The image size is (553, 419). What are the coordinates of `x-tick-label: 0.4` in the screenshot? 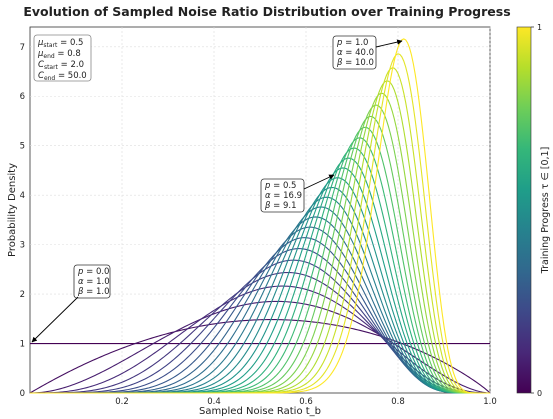 It's located at (214, 402).